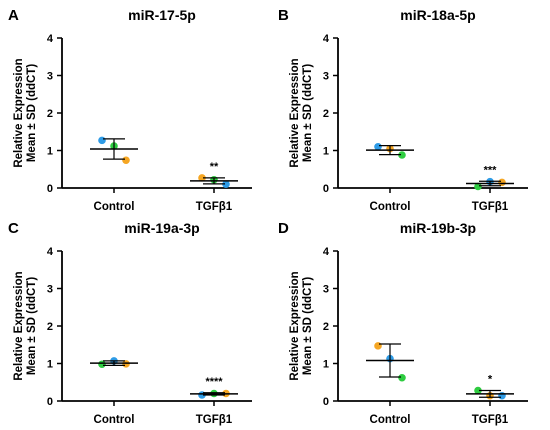  Describe the element at coordinates (490, 380) in the screenshot. I see `significance-label: *` at that location.